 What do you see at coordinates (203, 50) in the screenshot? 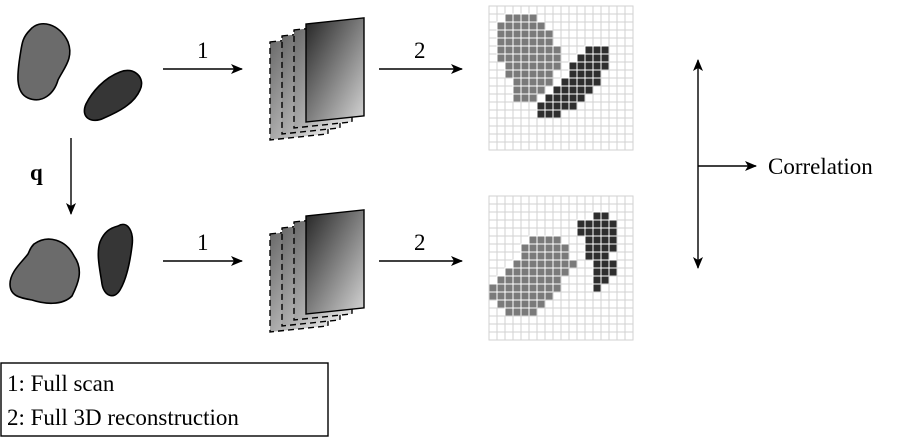
I see `step1-label-top: 1` at bounding box center [203, 50].